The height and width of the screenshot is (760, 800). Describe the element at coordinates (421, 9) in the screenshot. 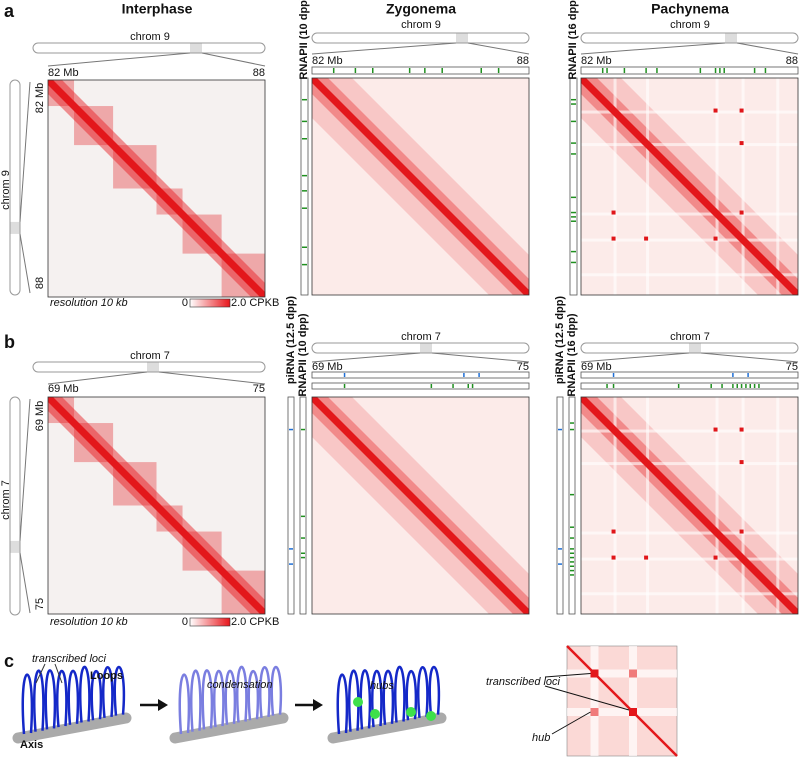

I see `column-title: Zygonema` at that location.